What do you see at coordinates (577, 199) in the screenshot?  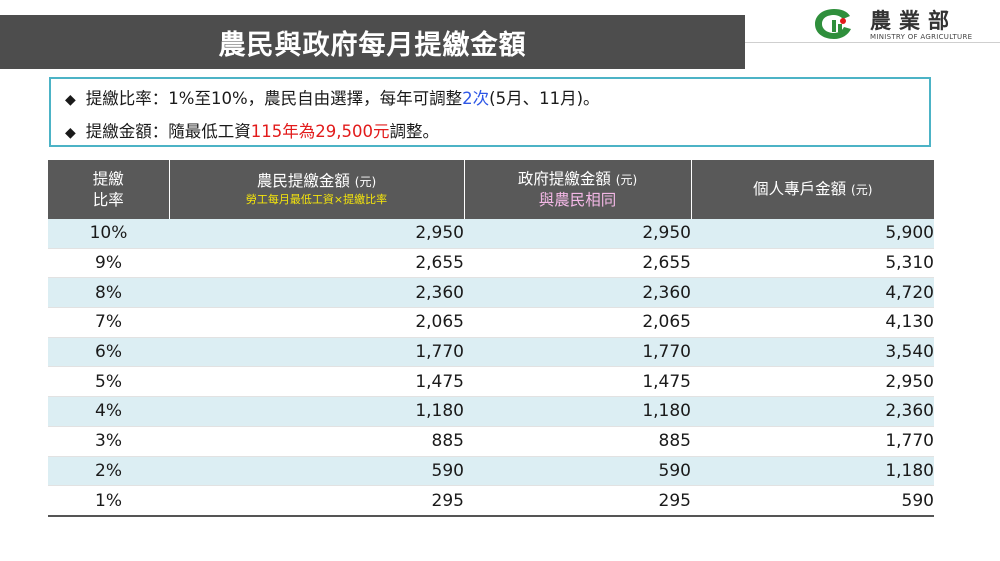 I see `header-government-note: 與農民相同` at bounding box center [577, 199].